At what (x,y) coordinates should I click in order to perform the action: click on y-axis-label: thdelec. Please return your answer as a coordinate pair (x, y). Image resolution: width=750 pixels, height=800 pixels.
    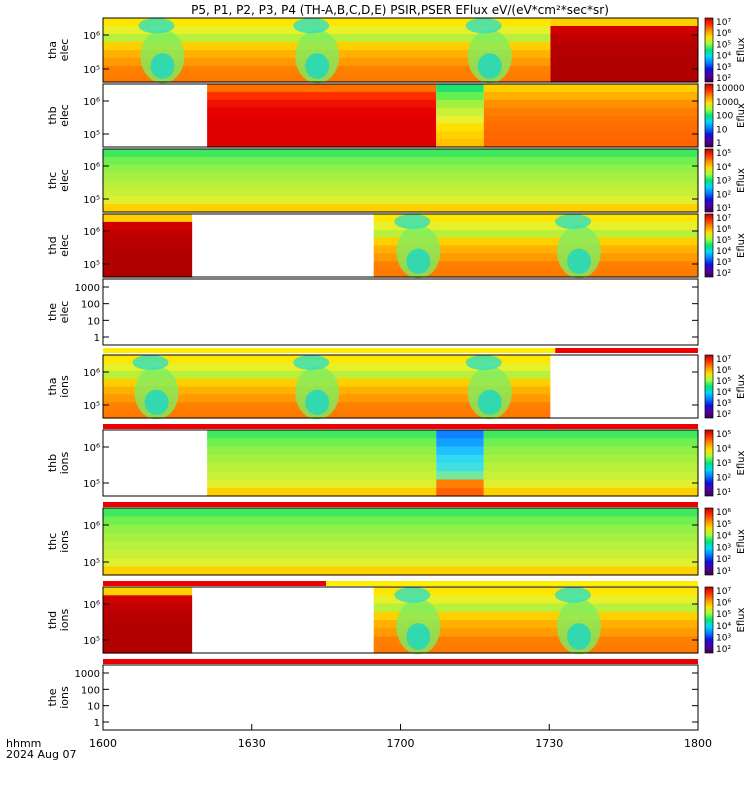
    Looking at the image, I should click on (58, 245).